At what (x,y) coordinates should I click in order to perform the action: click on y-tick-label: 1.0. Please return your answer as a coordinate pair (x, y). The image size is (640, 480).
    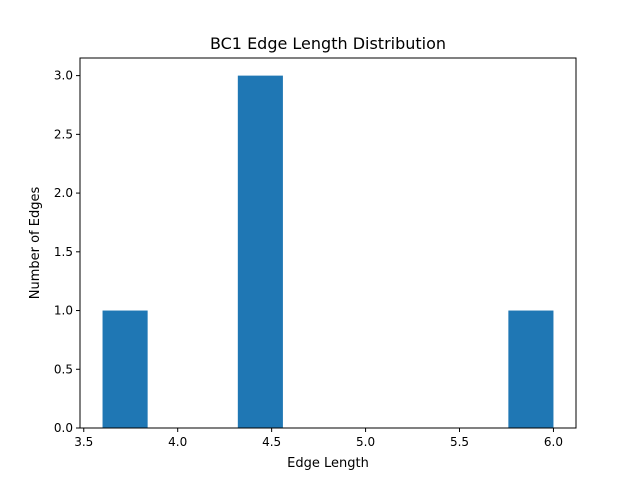
    Looking at the image, I should click on (63, 311).